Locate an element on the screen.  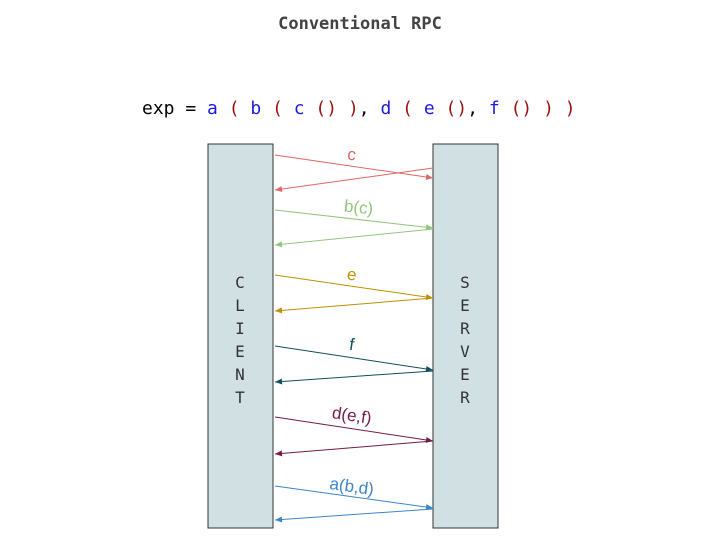
call-label: a(b,d) is located at coordinates (351, 486).